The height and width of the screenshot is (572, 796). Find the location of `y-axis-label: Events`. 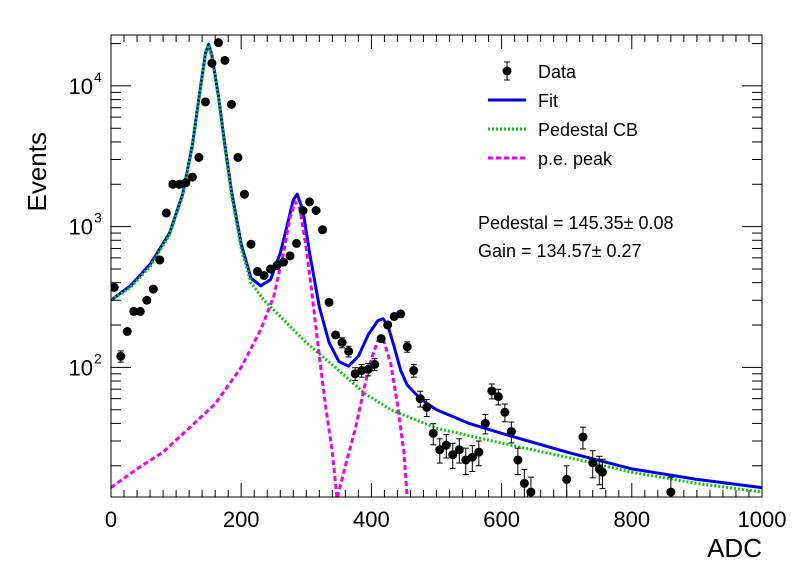

y-axis-label: Events is located at coordinates (37, 172).